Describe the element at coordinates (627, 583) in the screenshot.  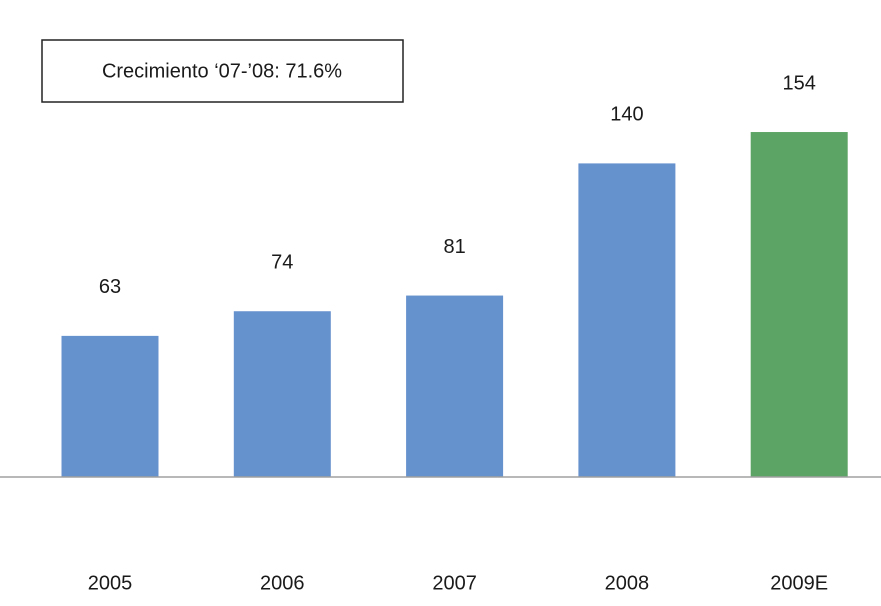
I see `x-tick-label: 2008` at that location.